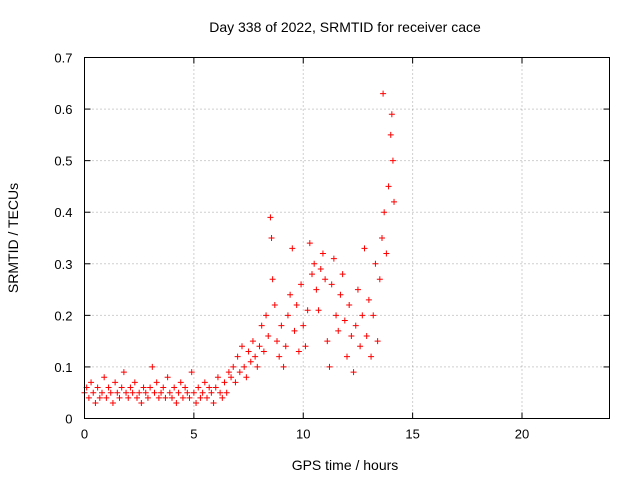 This screenshot has width=640, height=480. I want to click on y-tick-label: 0.6, so click(63, 109).